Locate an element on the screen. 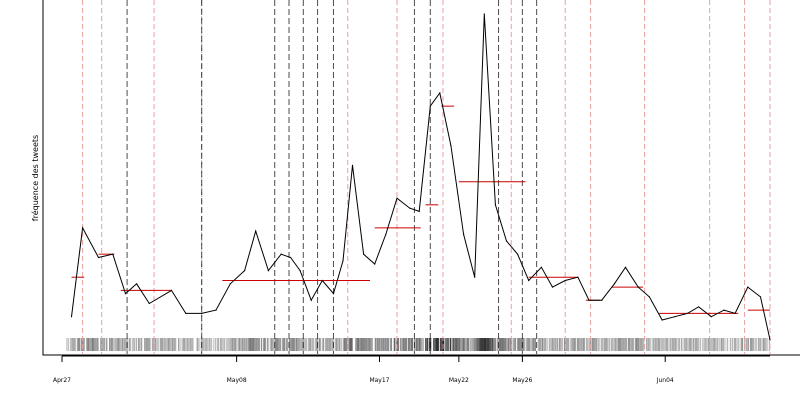 The image size is (800, 400). x-tick-label: Apr27 is located at coordinates (62, 380).